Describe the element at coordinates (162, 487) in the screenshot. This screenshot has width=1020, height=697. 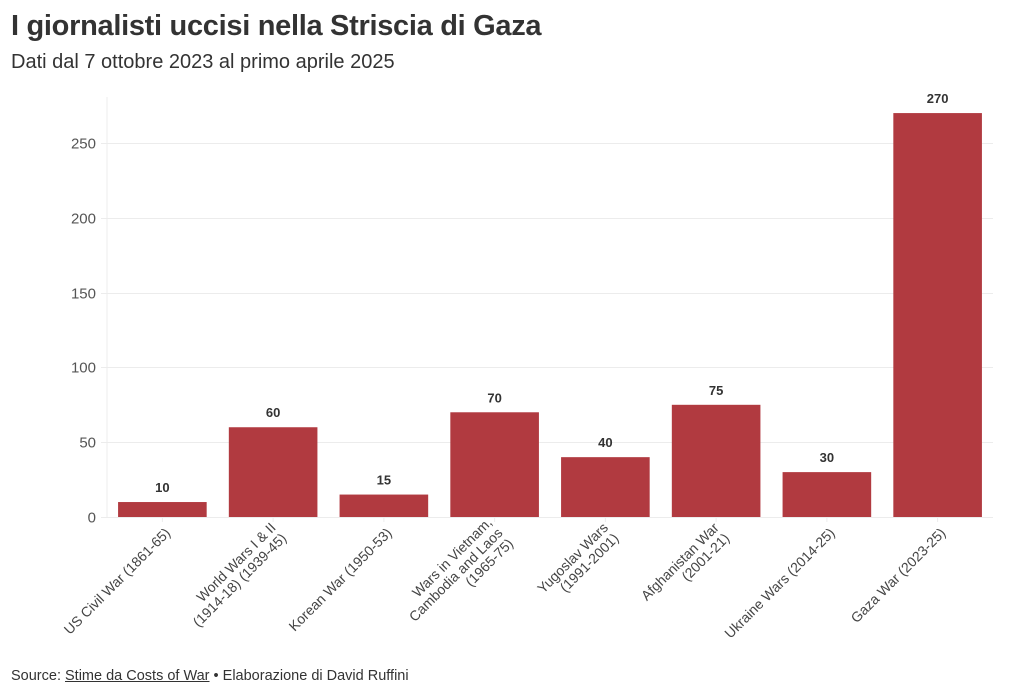
I see `data-label: 10` at that location.